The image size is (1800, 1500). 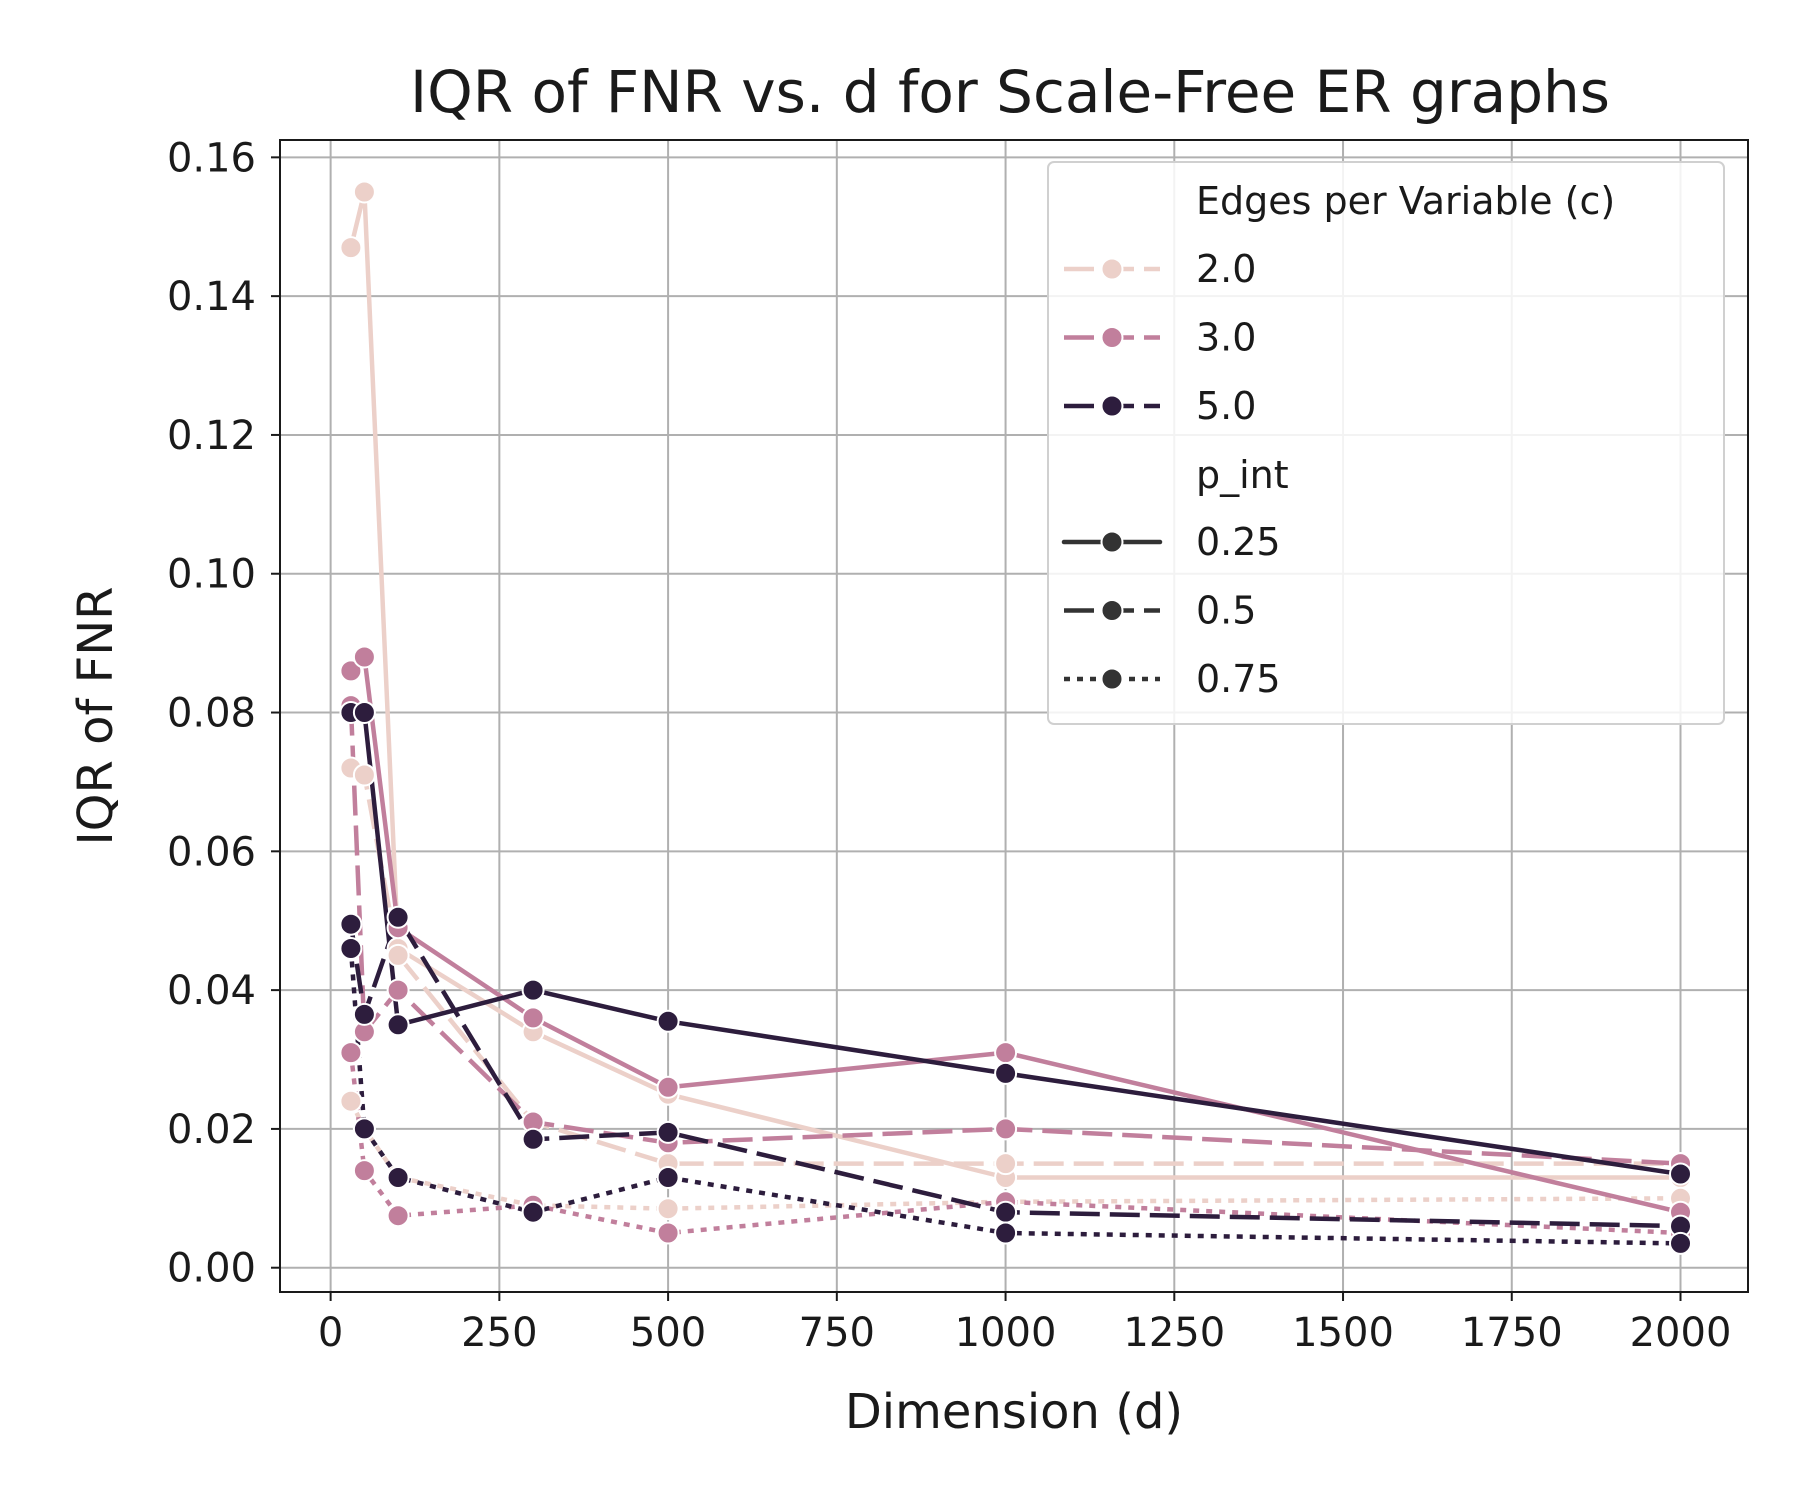 I want to click on legend-box, so click(x=1386, y=443).